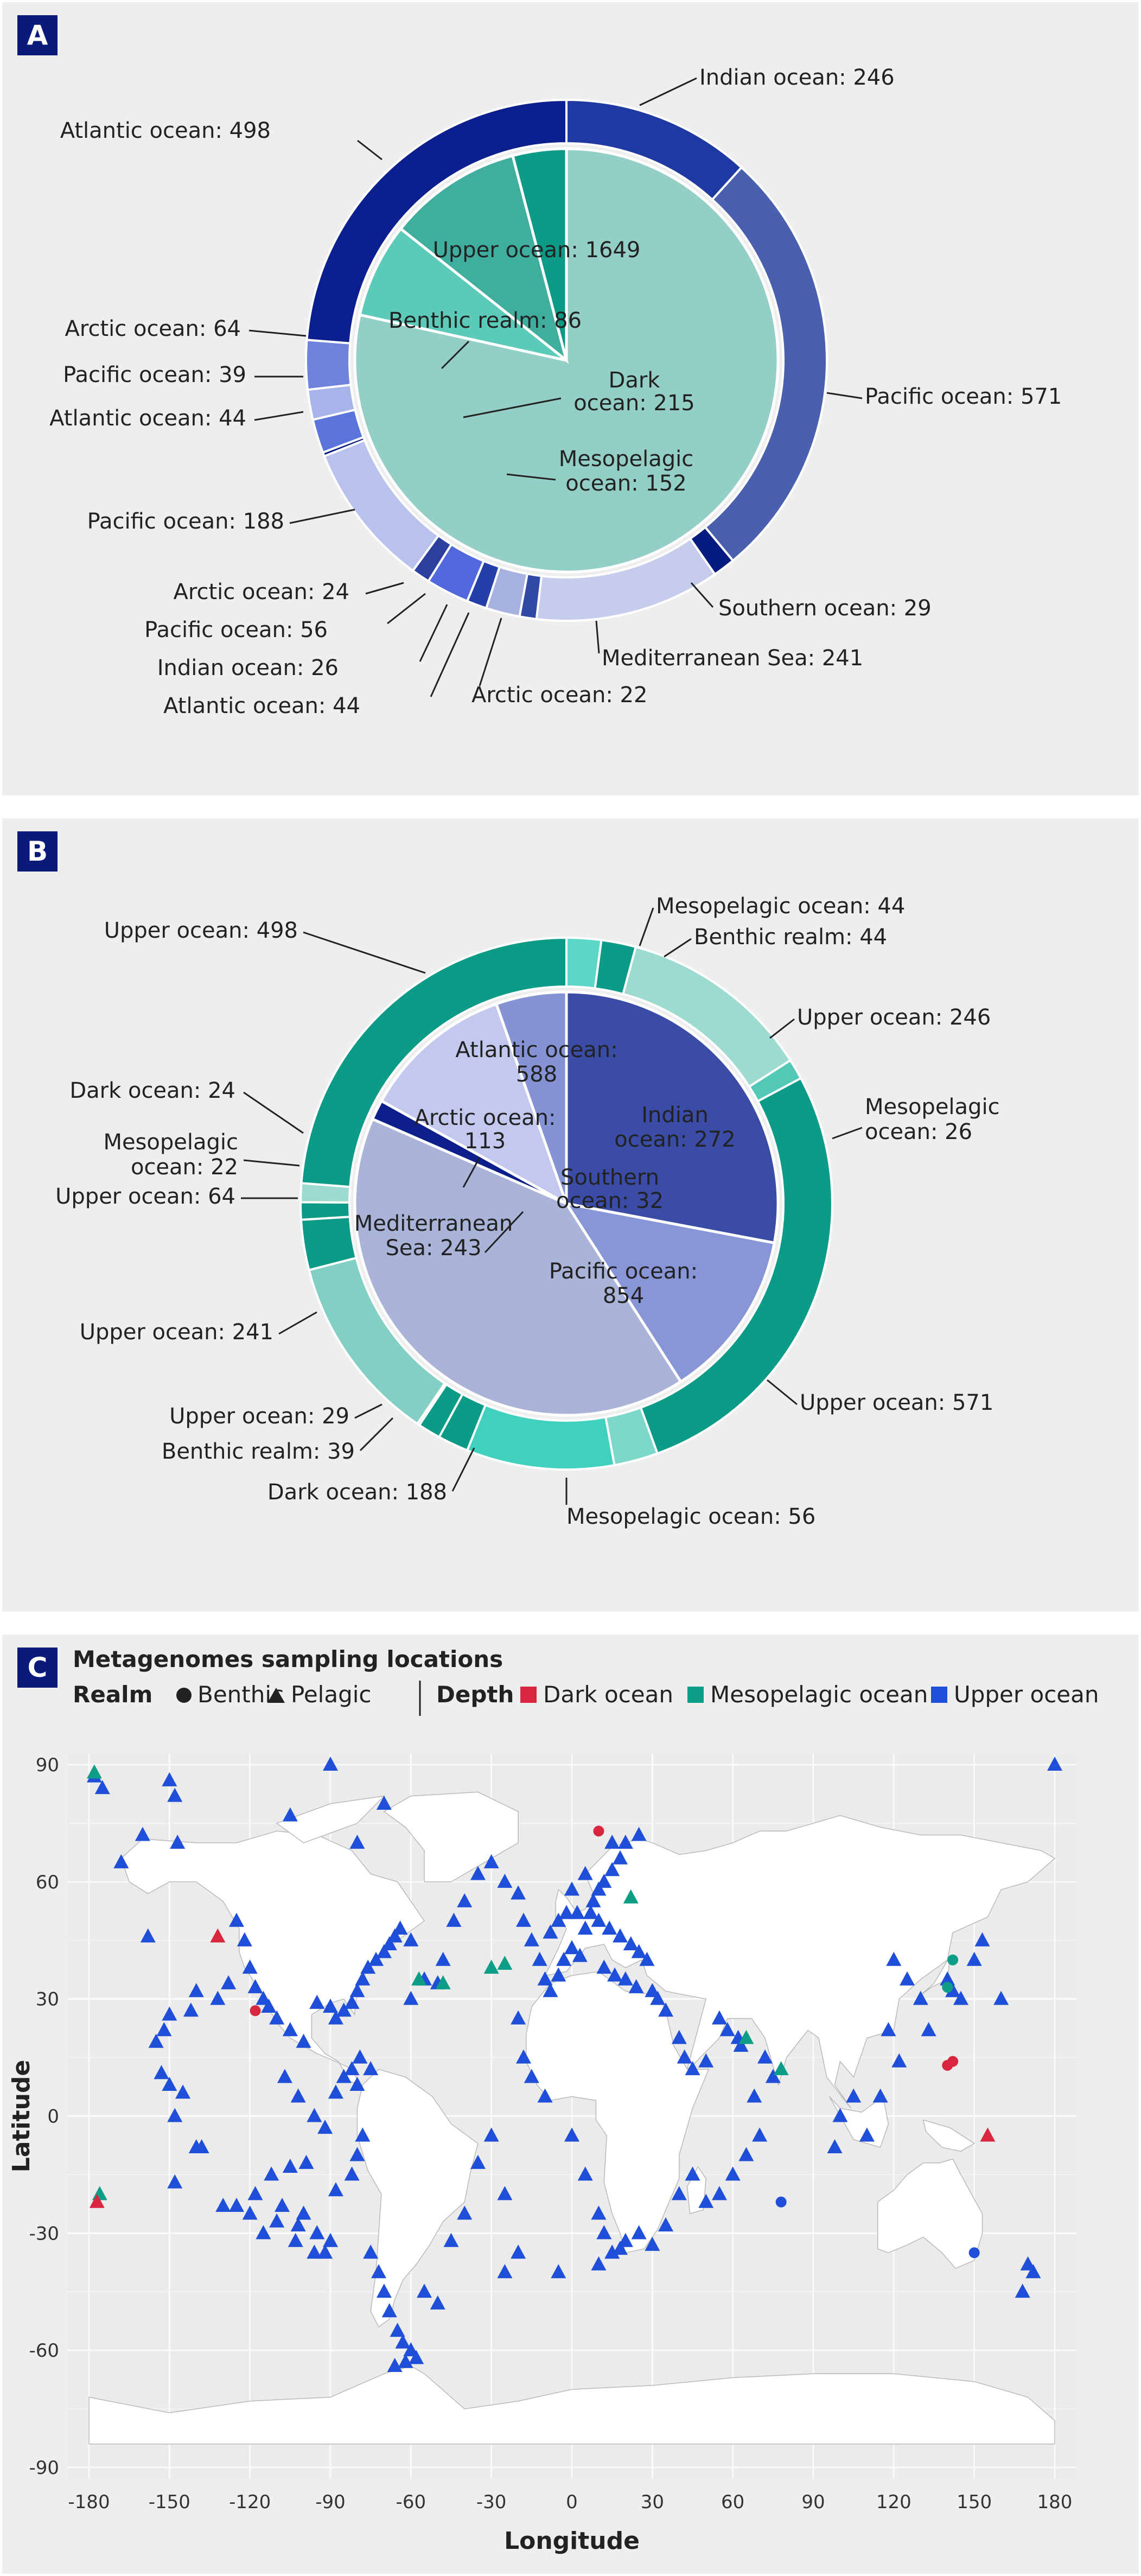  What do you see at coordinates (624, 1295) in the screenshot?
I see `inner-label: 854` at bounding box center [624, 1295].